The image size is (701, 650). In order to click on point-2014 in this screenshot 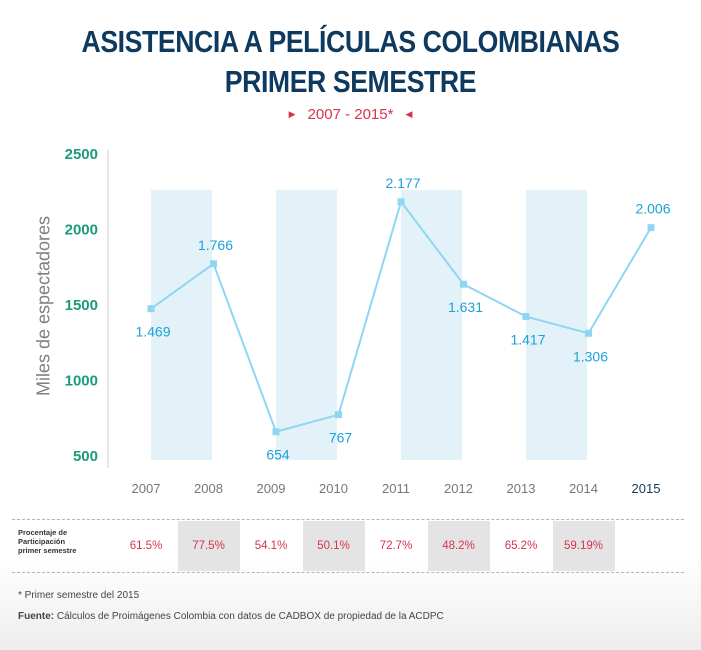, I will do `click(588, 333)`.